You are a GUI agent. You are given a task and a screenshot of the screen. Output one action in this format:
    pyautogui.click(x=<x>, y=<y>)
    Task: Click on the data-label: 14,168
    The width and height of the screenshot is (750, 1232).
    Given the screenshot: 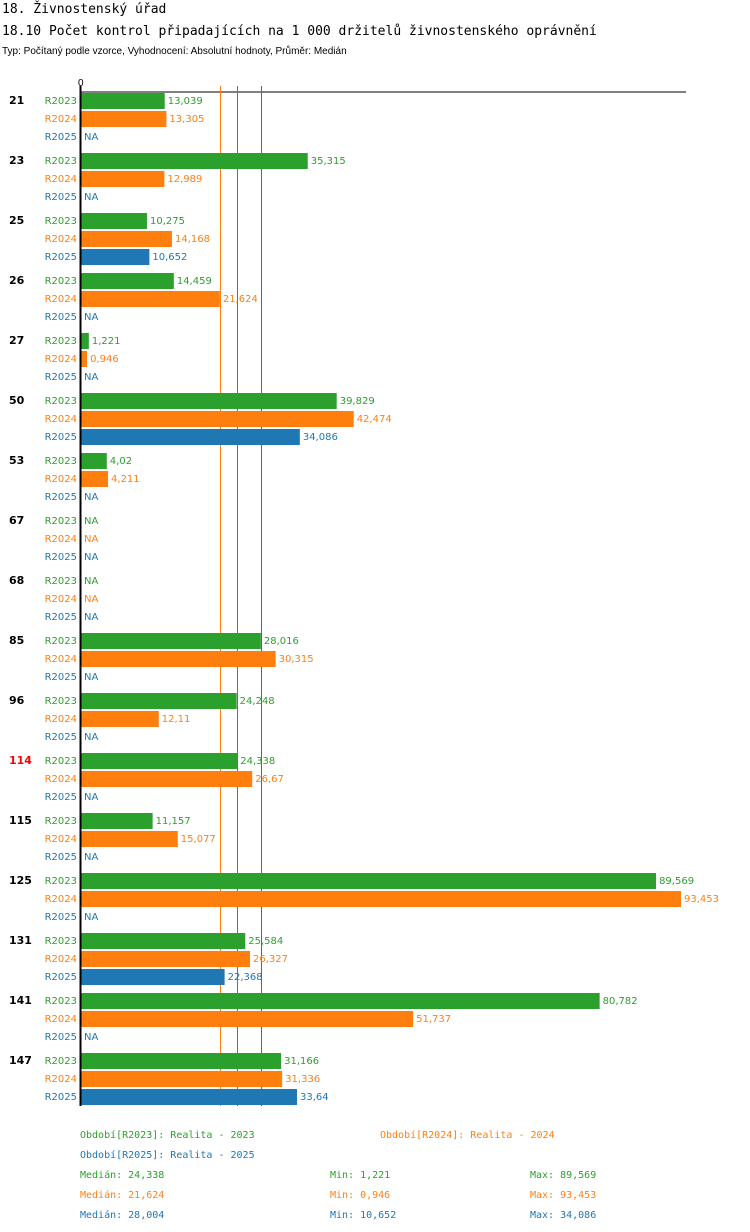 What is the action you would take?
    pyautogui.click(x=192, y=239)
    